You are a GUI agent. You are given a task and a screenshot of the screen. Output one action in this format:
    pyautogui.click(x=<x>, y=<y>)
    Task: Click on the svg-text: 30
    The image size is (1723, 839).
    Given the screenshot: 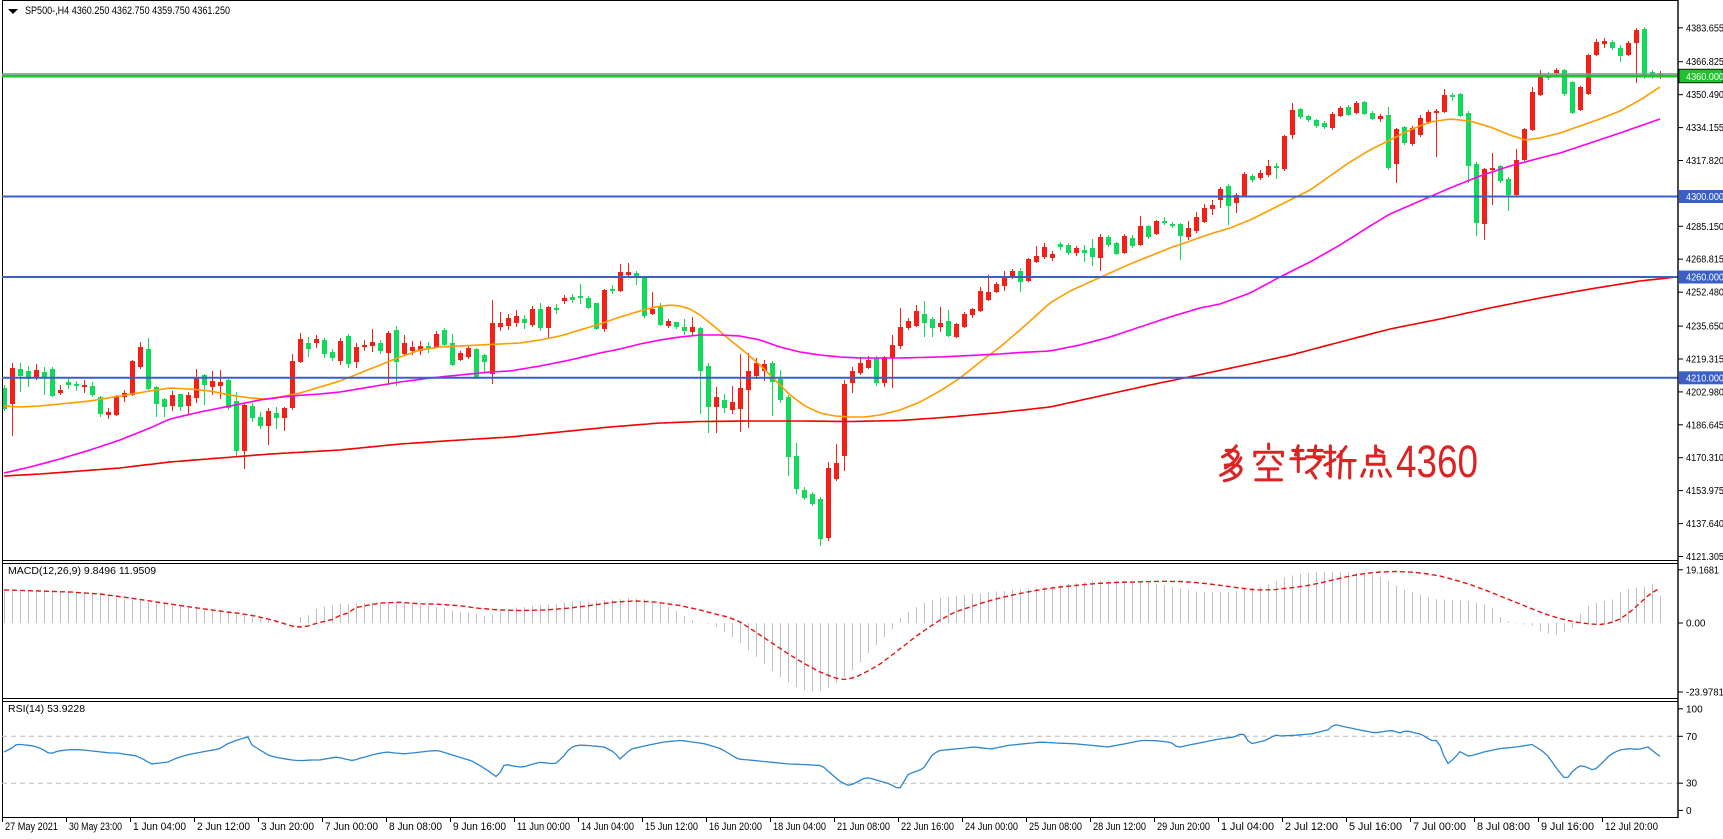 What is the action you would take?
    pyautogui.click(x=1692, y=784)
    